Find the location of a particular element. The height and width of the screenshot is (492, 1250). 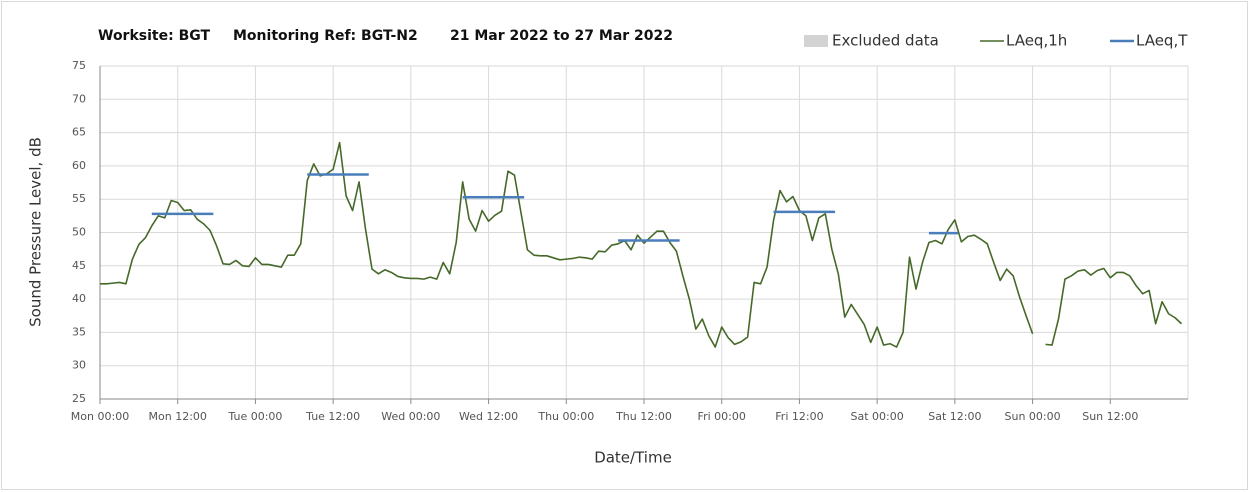

chart-title: Monitoring Ref: BGT-N2 is located at coordinates (325, 36).